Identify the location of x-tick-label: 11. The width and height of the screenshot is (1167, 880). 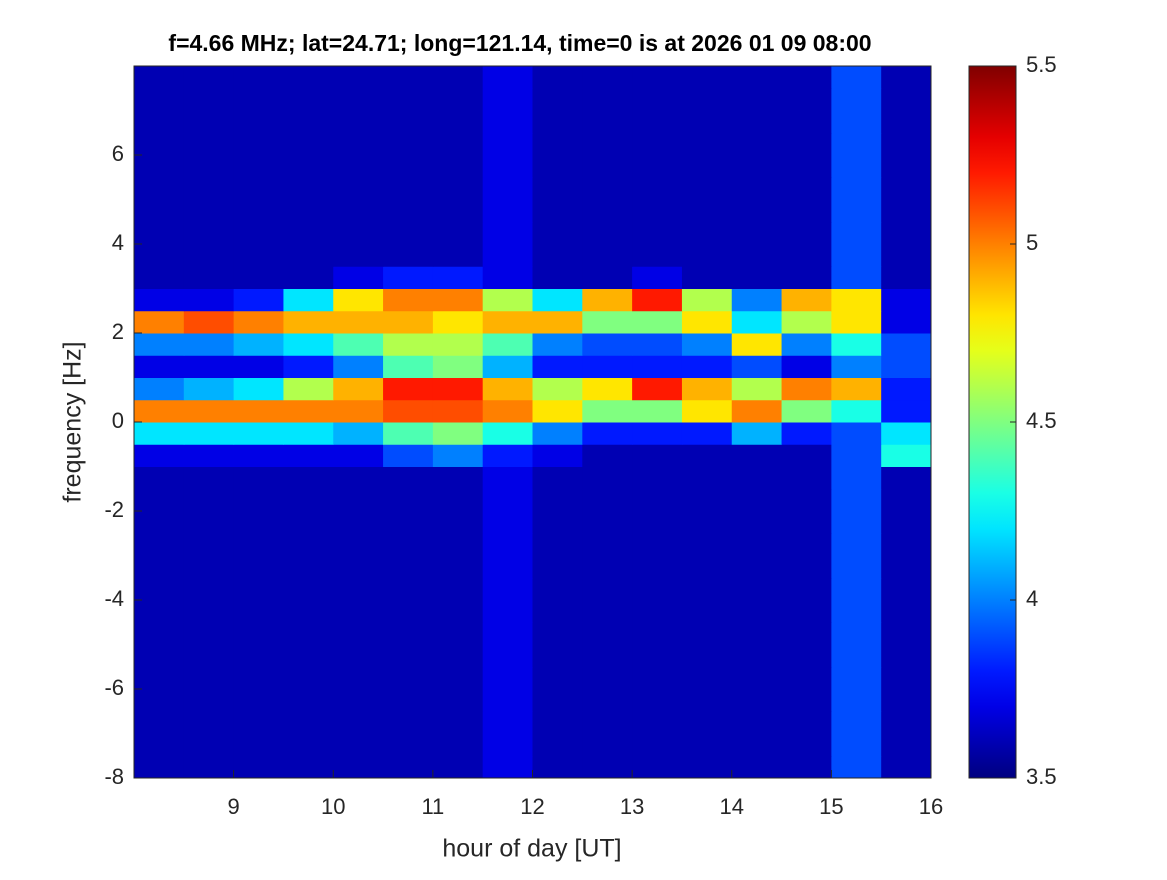
(432, 806).